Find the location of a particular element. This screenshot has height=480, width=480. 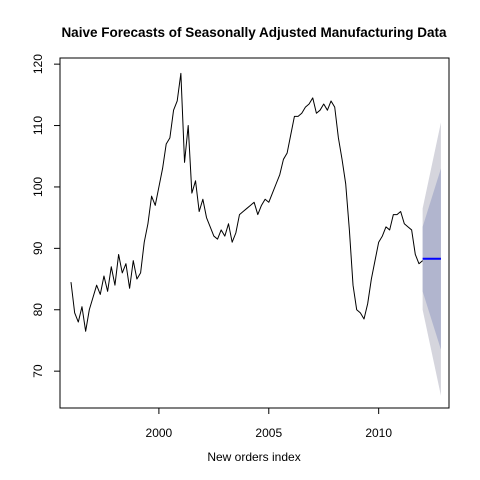

x-tick-label: 2005 is located at coordinates (268, 433).